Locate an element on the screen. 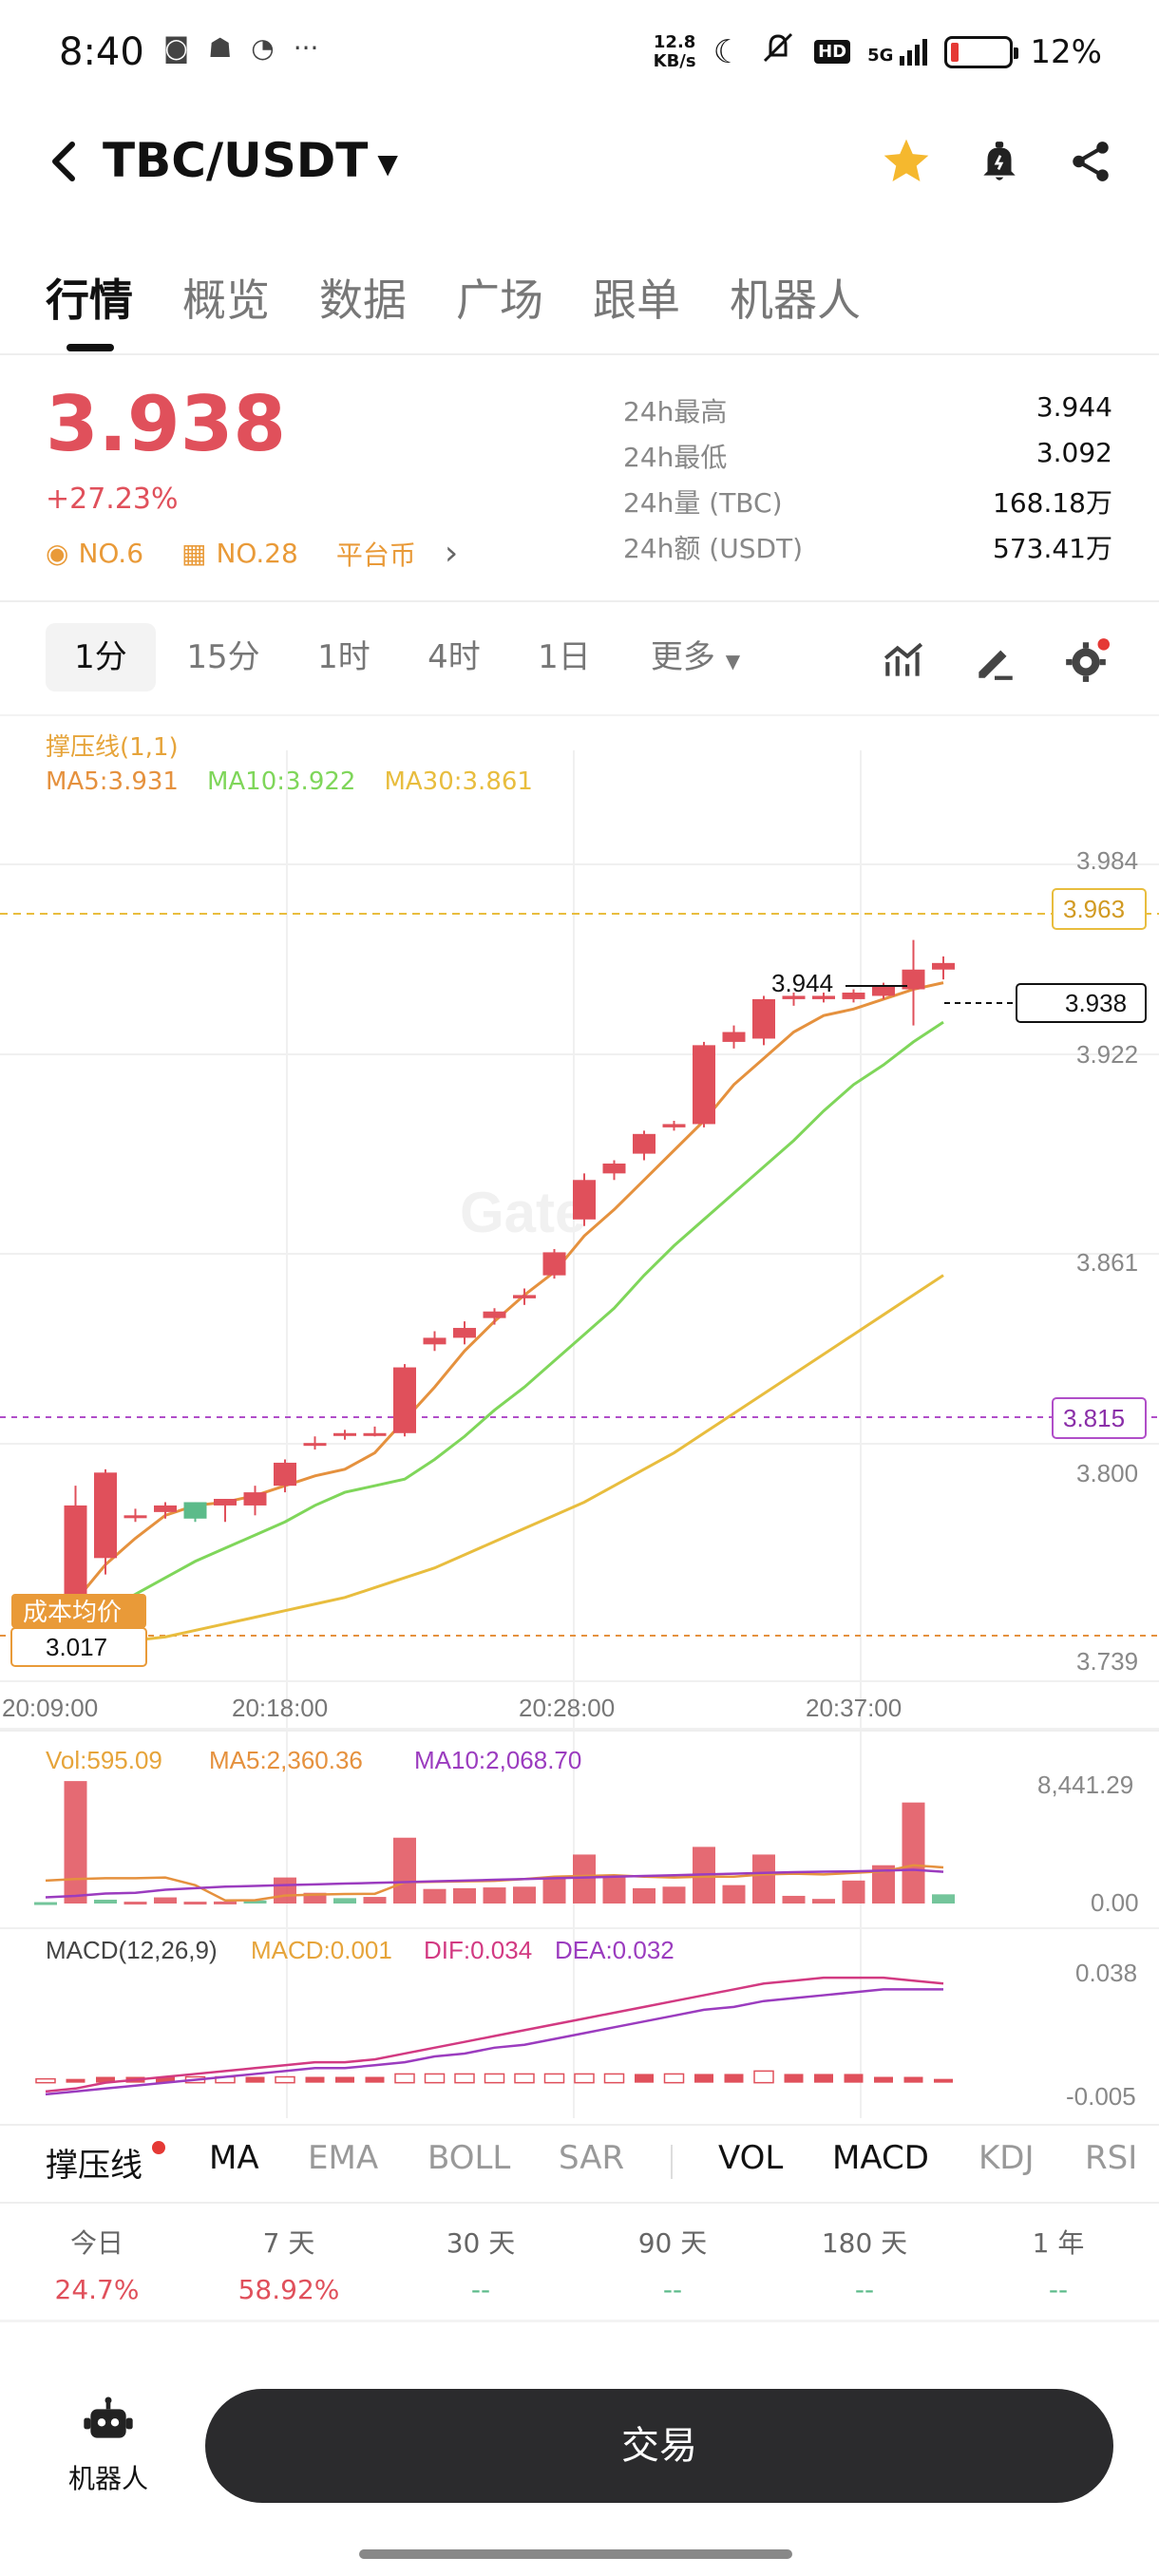  tab-copy-trading: 跟单 is located at coordinates (636, 300).